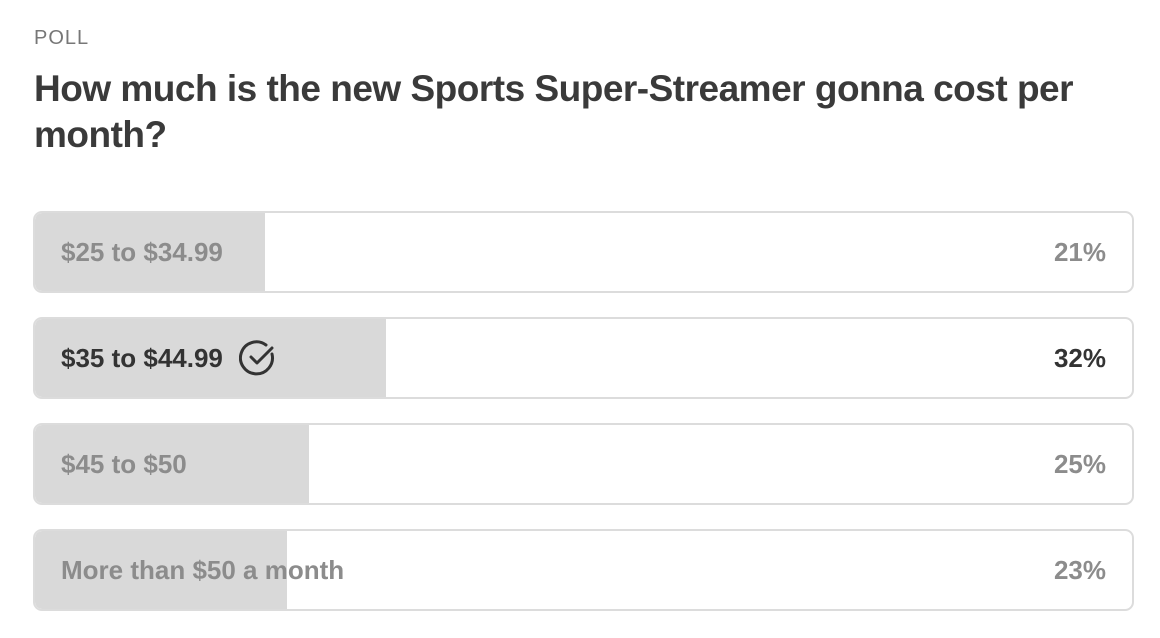 The image size is (1160, 638). What do you see at coordinates (1079, 358) in the screenshot?
I see `option-percent: 32%` at bounding box center [1079, 358].